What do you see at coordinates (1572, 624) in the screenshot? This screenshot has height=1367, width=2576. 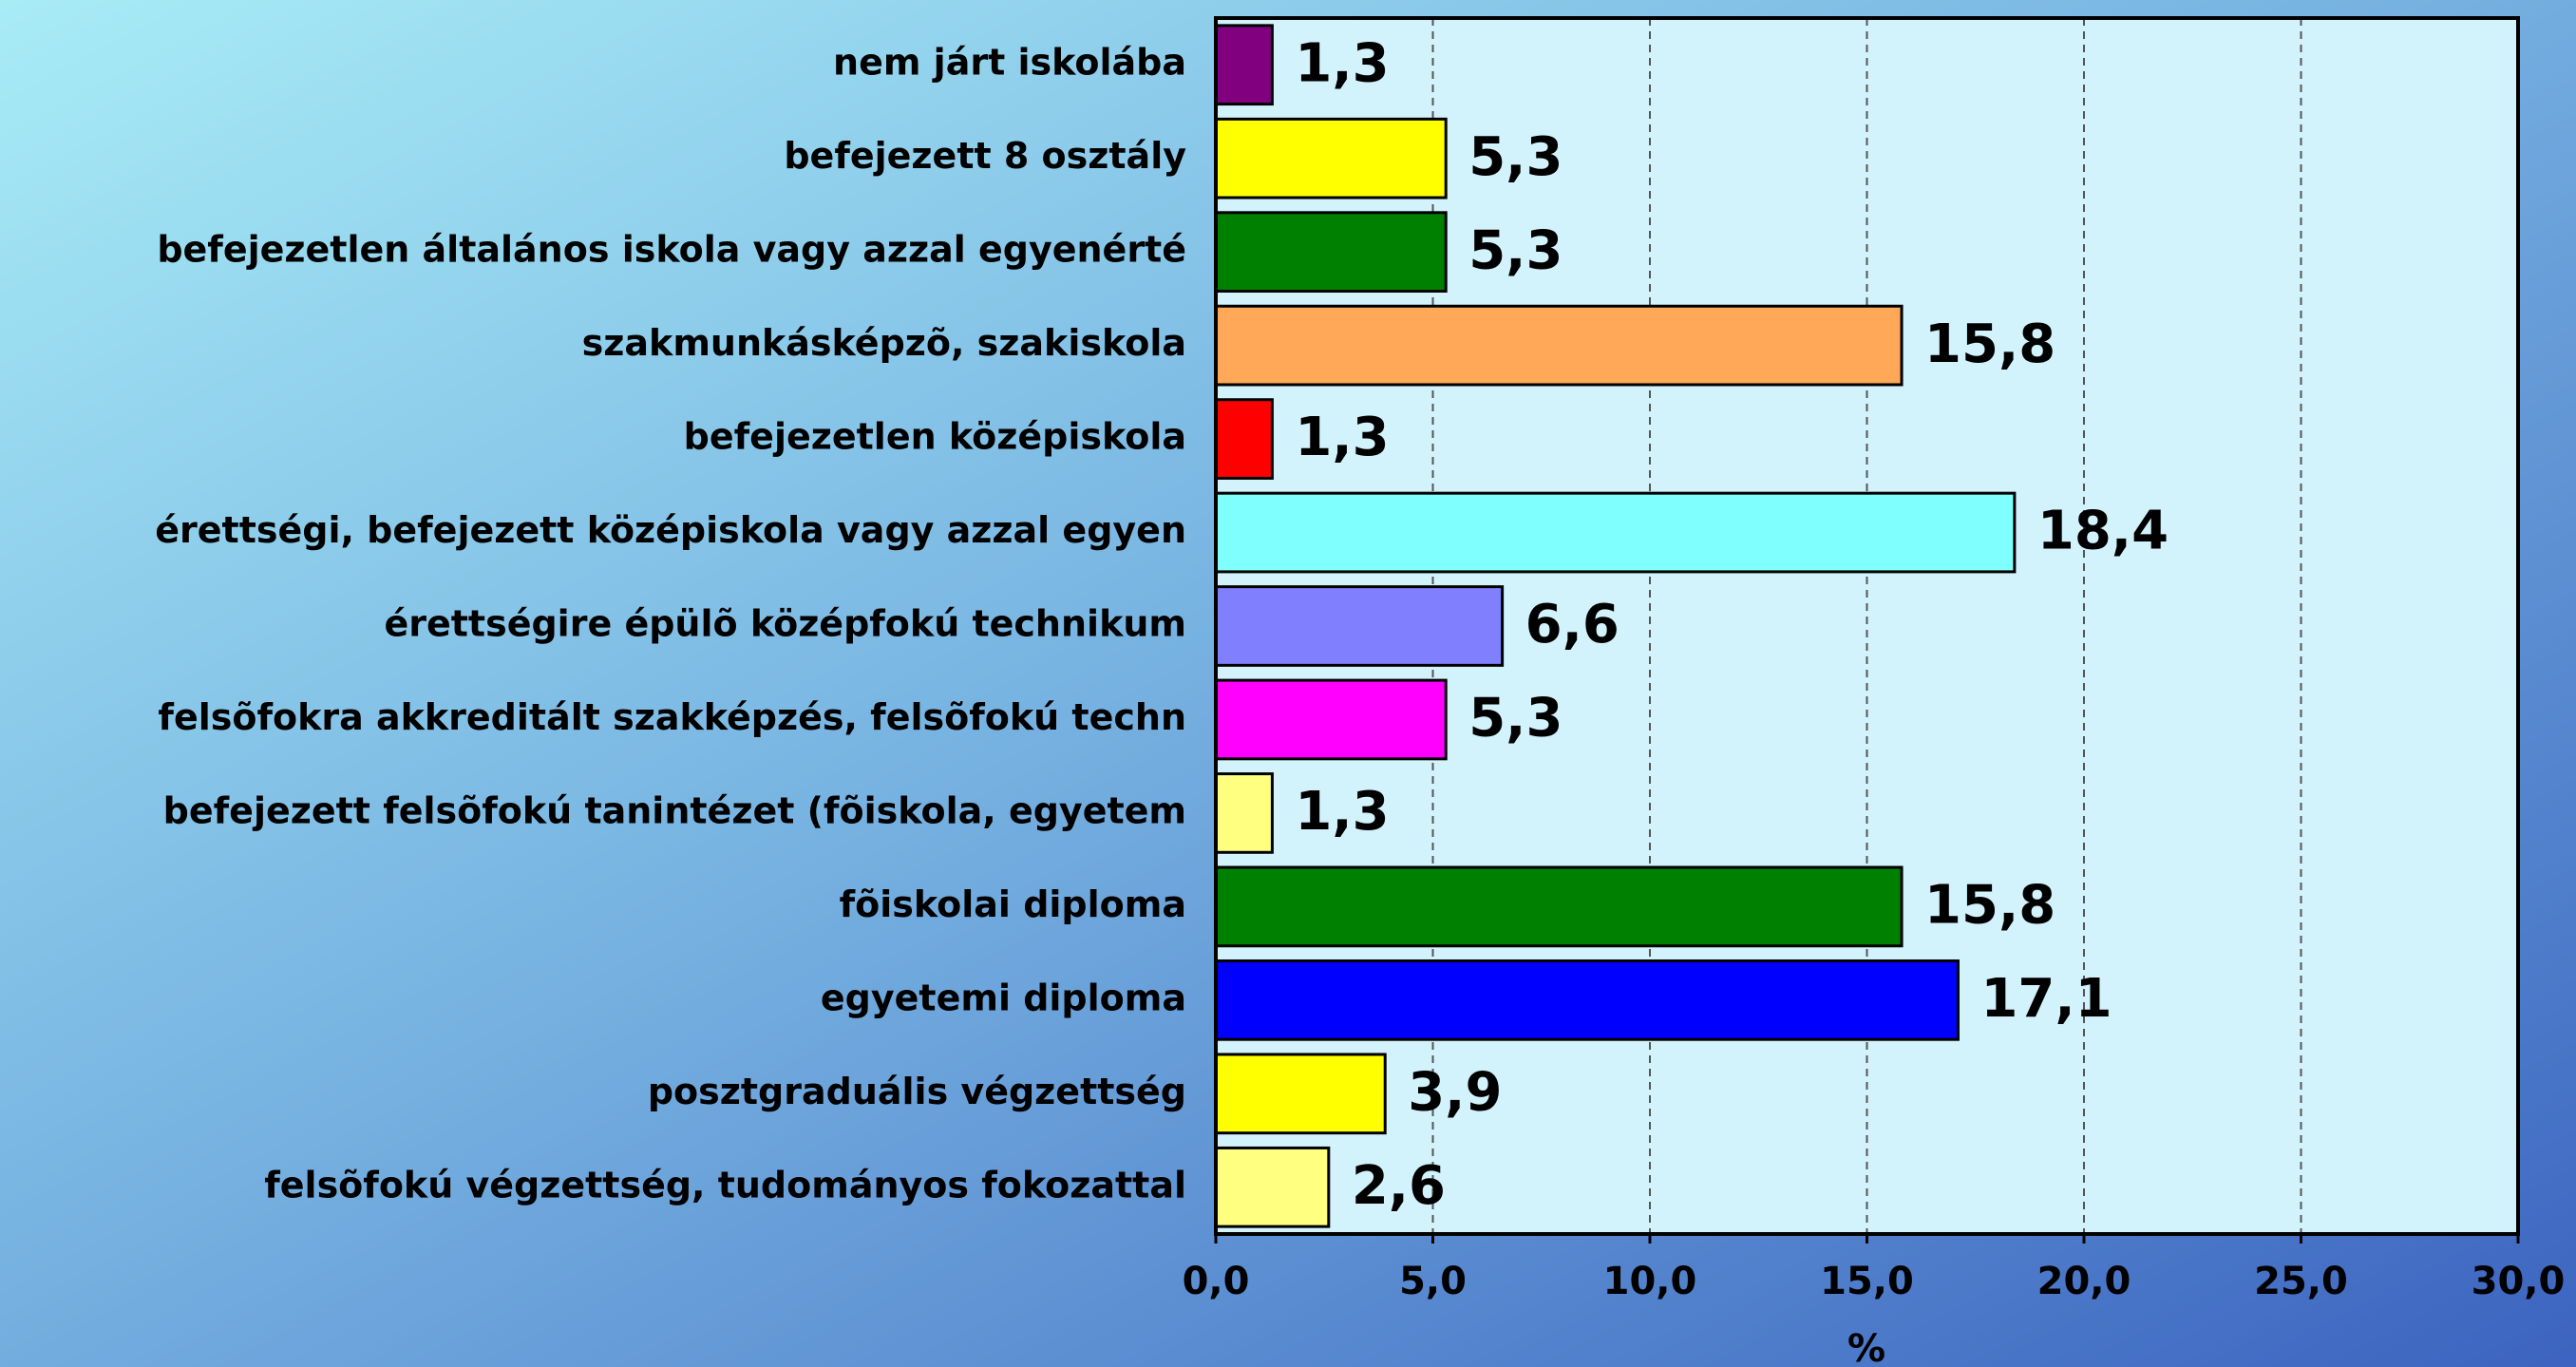 I see `value-label: 6,6` at bounding box center [1572, 624].